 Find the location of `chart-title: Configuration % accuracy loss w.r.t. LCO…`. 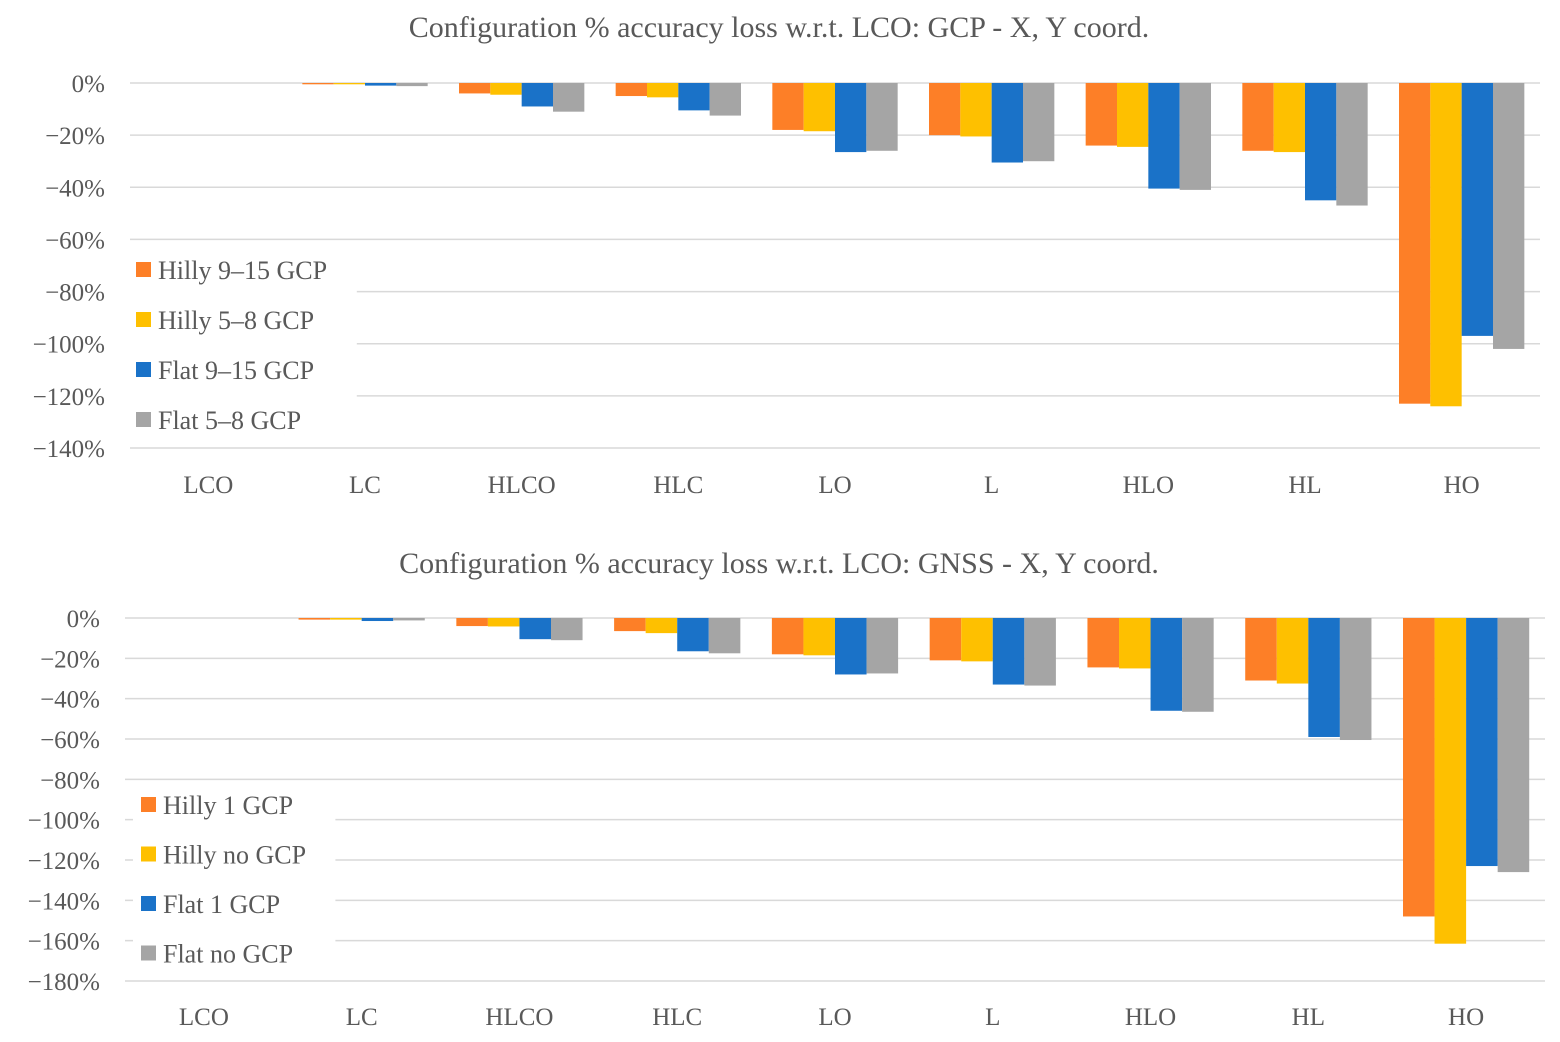

chart-title: Configuration % accuracy loss w.r.t. LCO… is located at coordinates (779, 27).